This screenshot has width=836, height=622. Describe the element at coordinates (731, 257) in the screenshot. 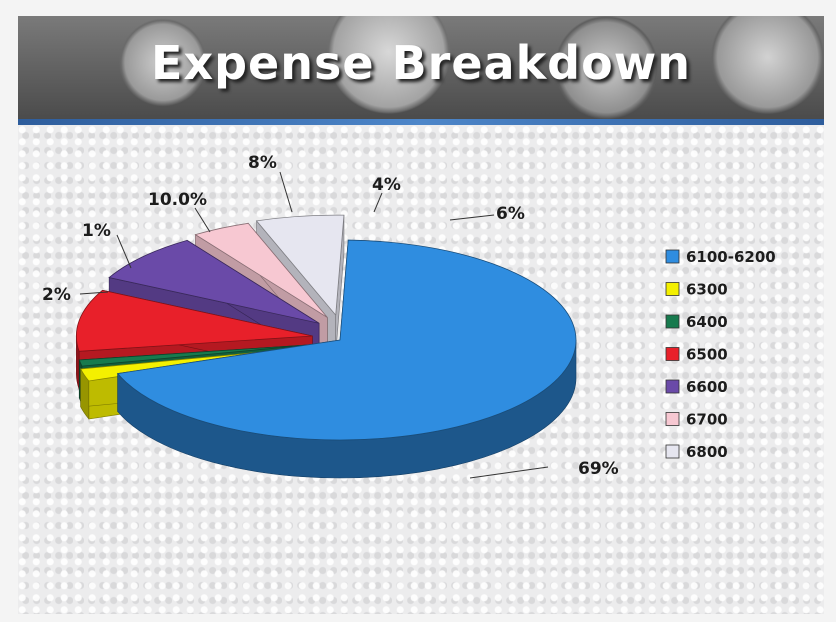

I see `legend-label: 6100-6200` at that location.